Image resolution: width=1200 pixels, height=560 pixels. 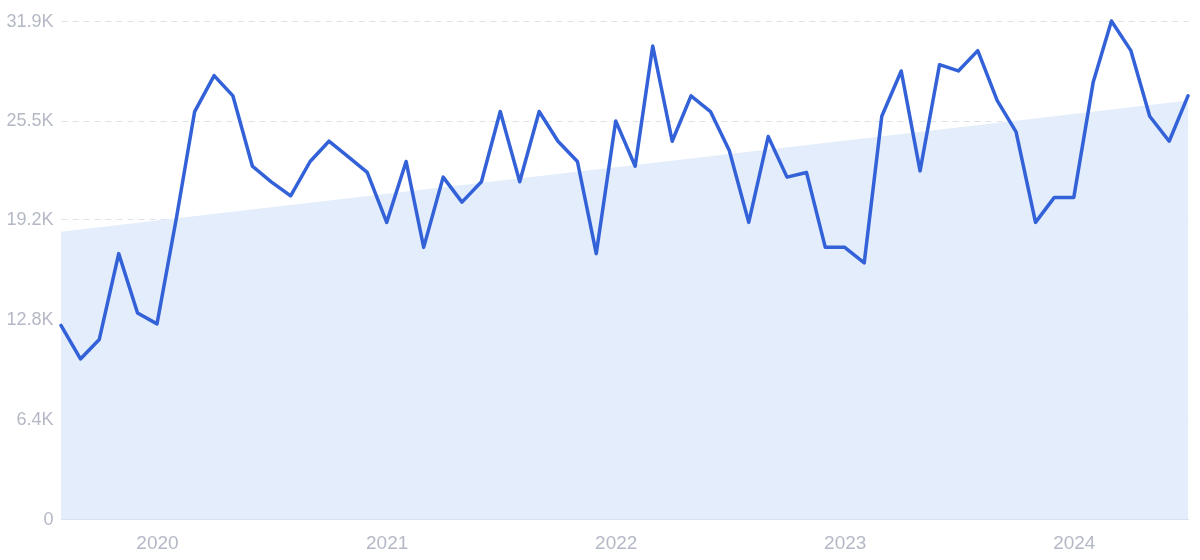 What do you see at coordinates (30, 318) in the screenshot?
I see `y-tick-label: 12.8K` at bounding box center [30, 318].